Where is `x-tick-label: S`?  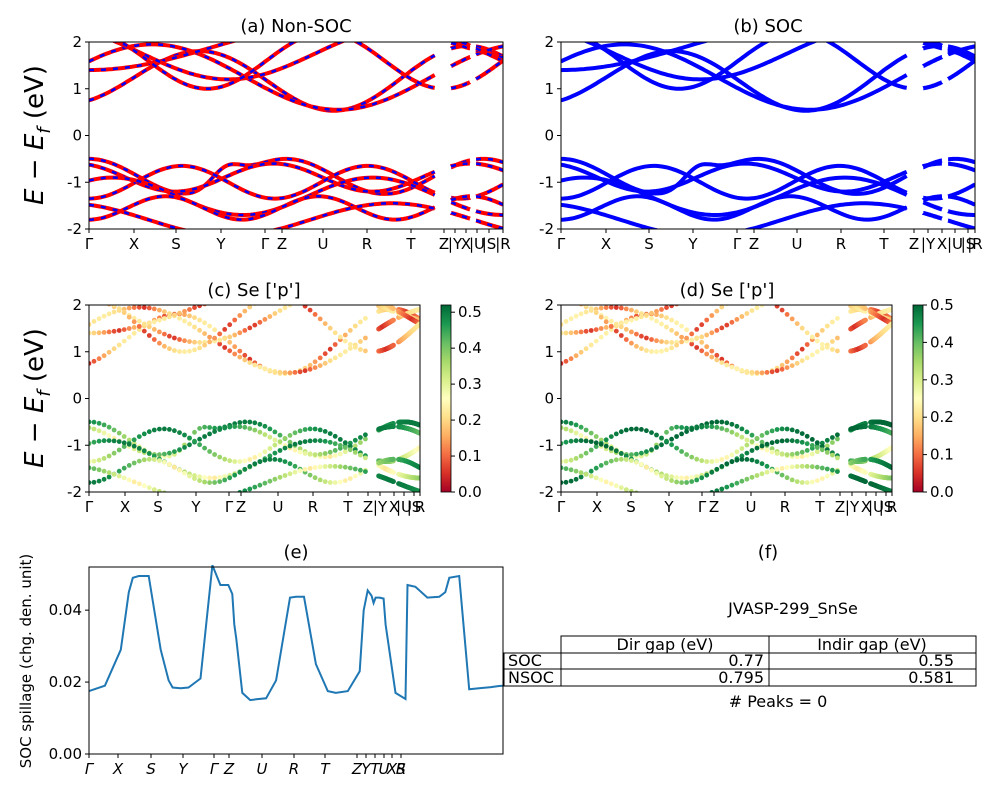 x-tick-label: S is located at coordinates (151, 769).